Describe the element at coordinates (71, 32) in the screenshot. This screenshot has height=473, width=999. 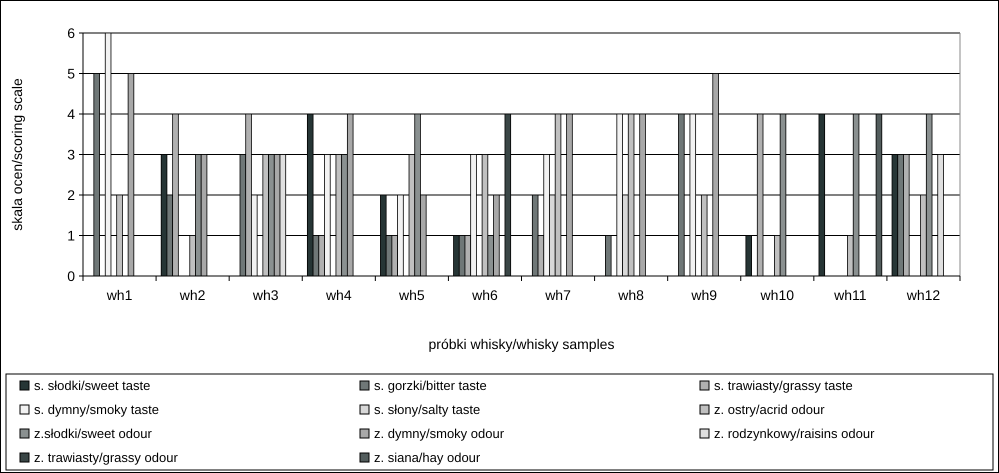
I see `y-tick-label: 6` at that location.